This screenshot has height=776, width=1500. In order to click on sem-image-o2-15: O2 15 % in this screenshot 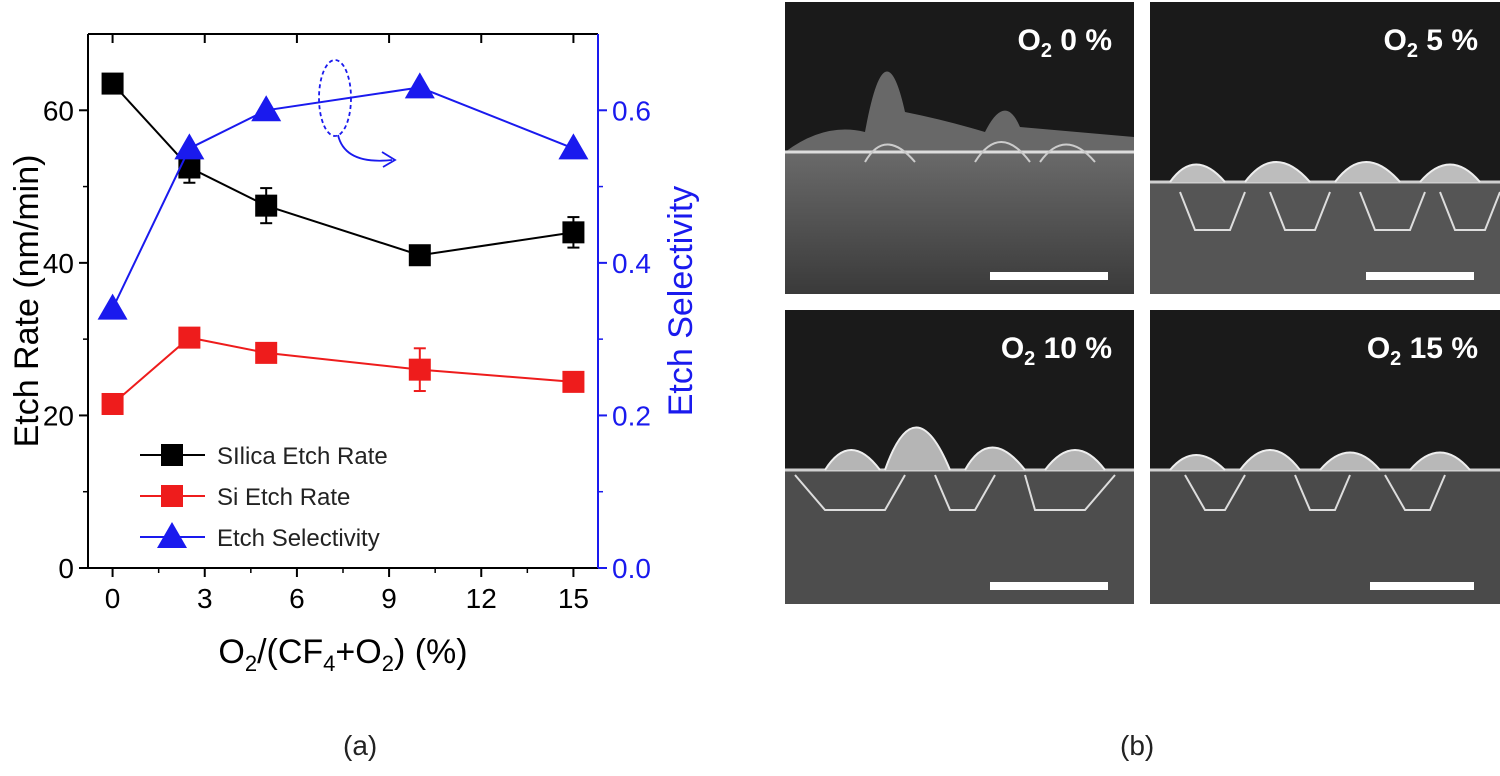, I will do `click(1325, 457)`.